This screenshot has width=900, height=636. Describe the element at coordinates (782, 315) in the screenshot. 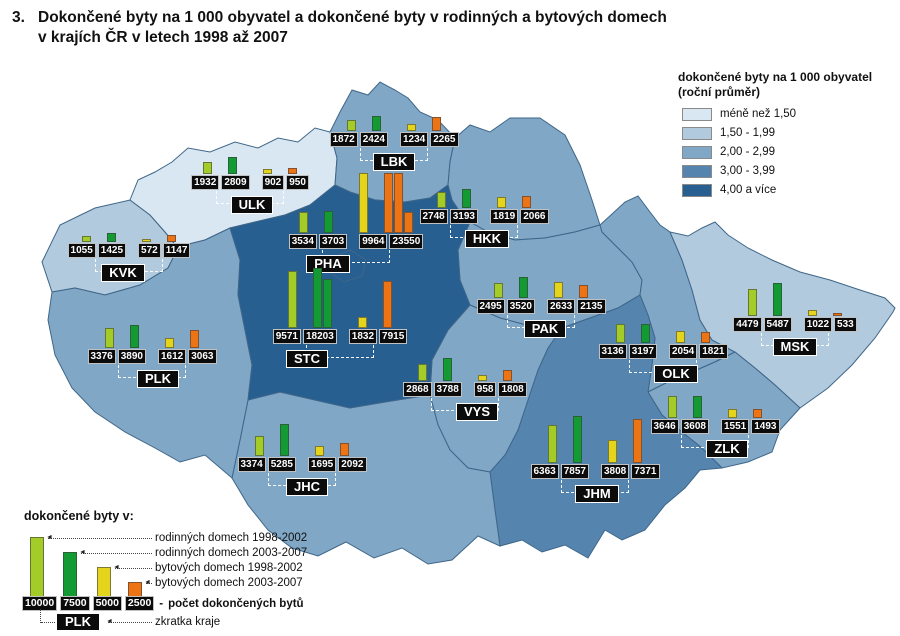

I see `region-shape-msk` at that location.